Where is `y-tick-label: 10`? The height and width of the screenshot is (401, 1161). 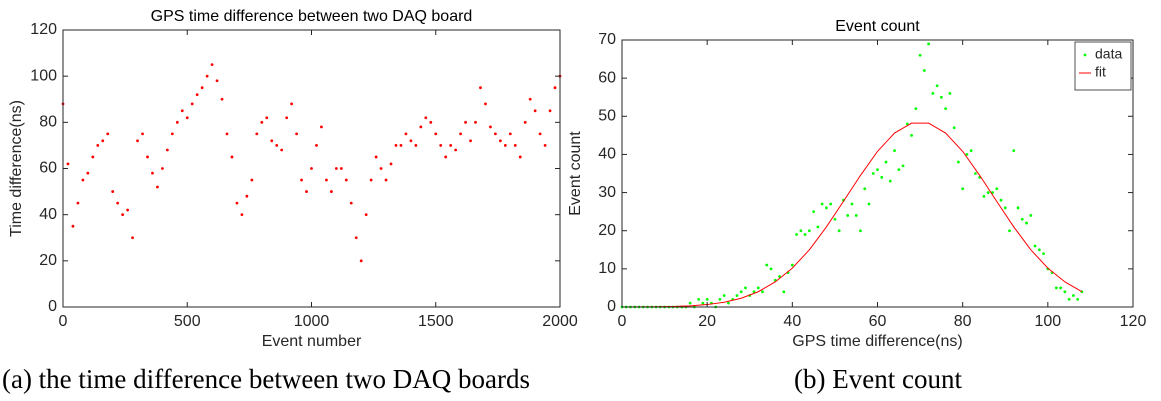 y-tick-label: 10 is located at coordinates (607, 268).